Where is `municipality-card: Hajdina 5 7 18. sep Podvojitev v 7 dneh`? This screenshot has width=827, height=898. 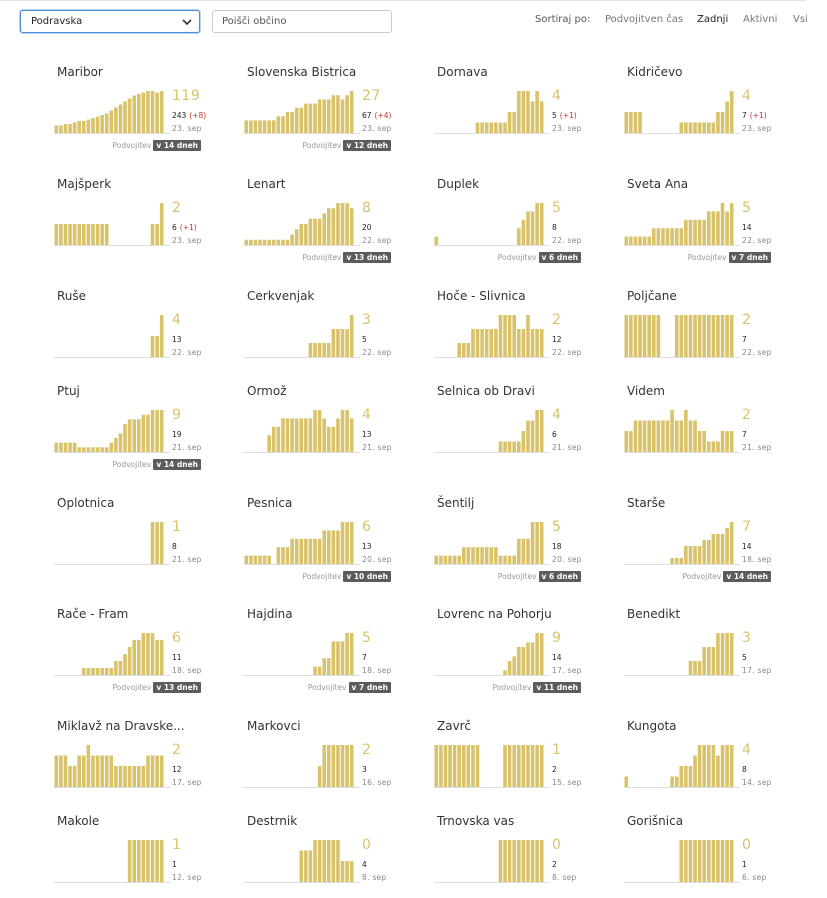 municipality-card: Hajdina 5 7 18. sep Podvojitev v 7 dneh is located at coordinates (335, 657).